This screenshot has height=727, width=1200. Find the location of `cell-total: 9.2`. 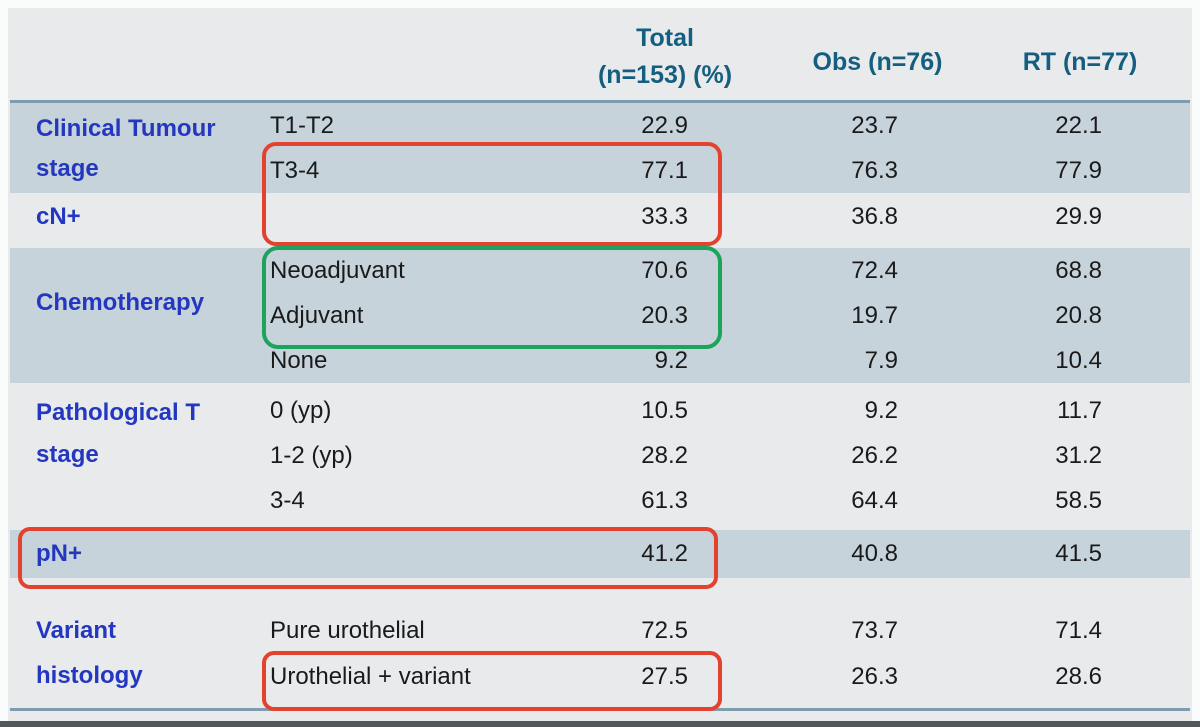

cell-total: 9.2 is located at coordinates (671, 360).